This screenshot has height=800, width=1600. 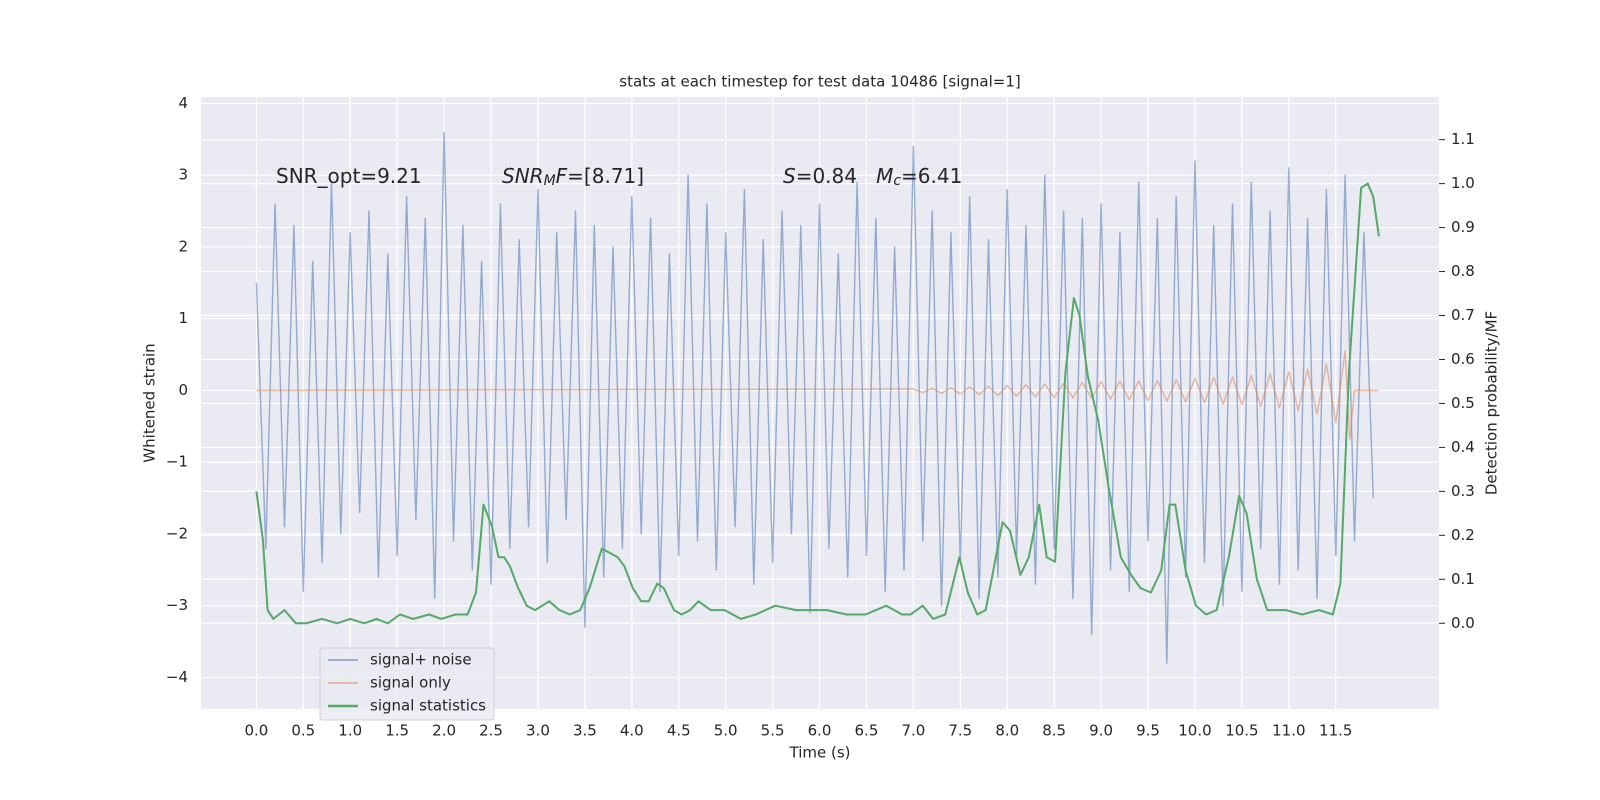 What do you see at coordinates (183, 103) in the screenshot?
I see `y-tick-label: 4` at bounding box center [183, 103].